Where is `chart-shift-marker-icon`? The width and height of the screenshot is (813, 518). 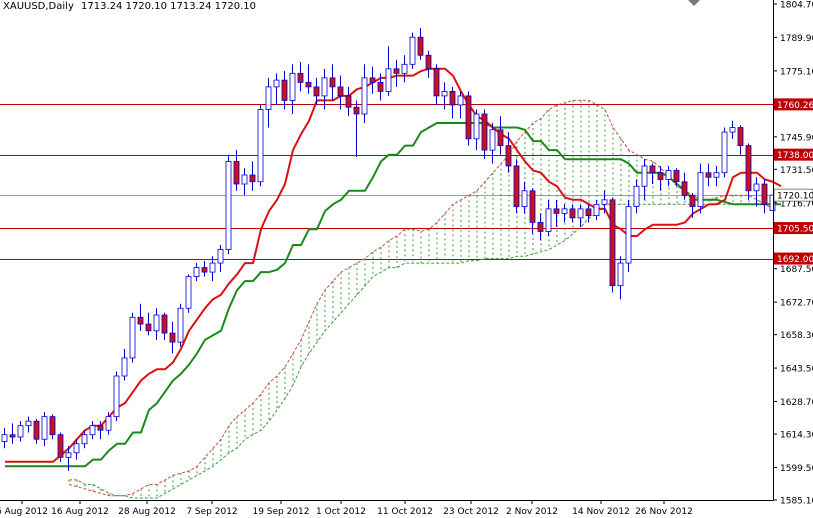
chart-shift-marker-icon is located at coordinates (694, 3).